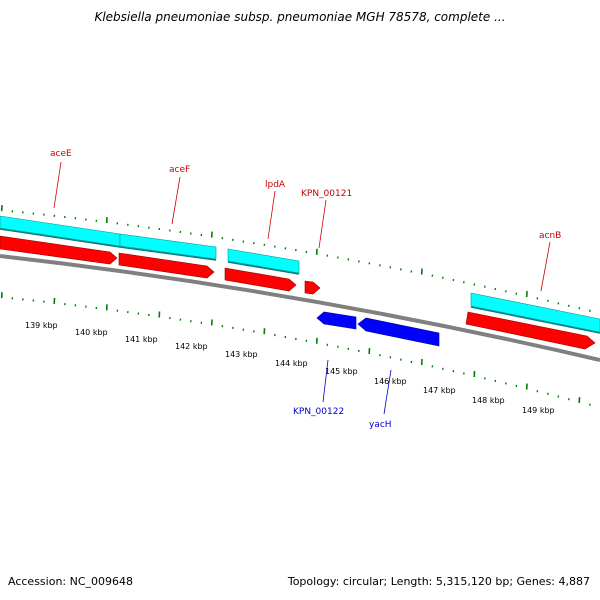 This screenshot has height=600, width=600. Describe the element at coordinates (398, 332) in the screenshot. I see `gene-arrow-yacH` at that location.